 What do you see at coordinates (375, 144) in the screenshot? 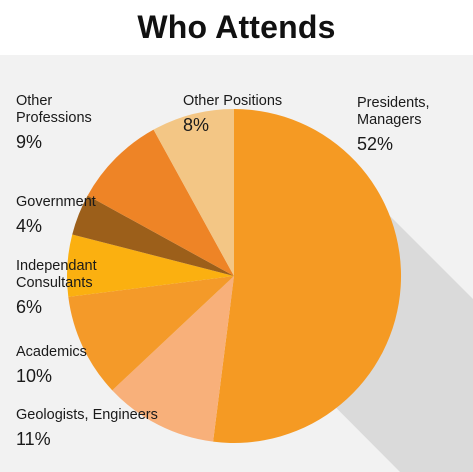
I see `slice-percent: 52%` at bounding box center [375, 144].